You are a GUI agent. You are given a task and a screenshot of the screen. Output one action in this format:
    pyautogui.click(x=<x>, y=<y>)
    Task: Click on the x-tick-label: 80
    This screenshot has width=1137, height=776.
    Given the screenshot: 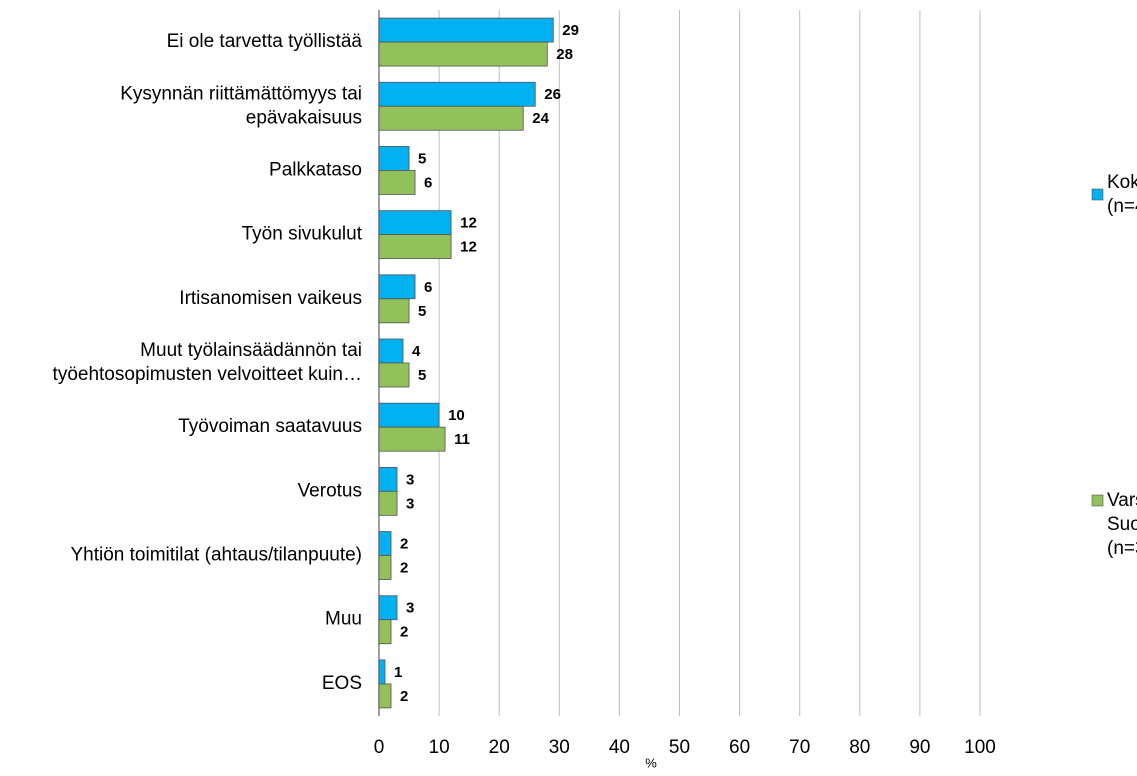 What is the action you would take?
    pyautogui.click(x=859, y=747)
    